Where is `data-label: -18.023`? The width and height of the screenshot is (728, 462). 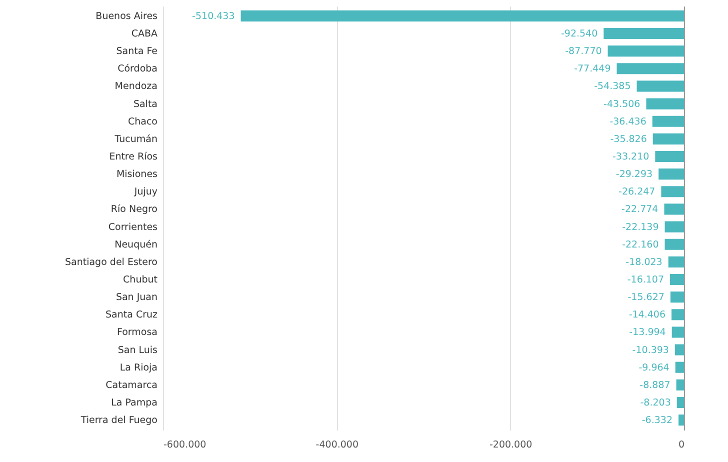
data-label: -18.023 is located at coordinates (644, 262).